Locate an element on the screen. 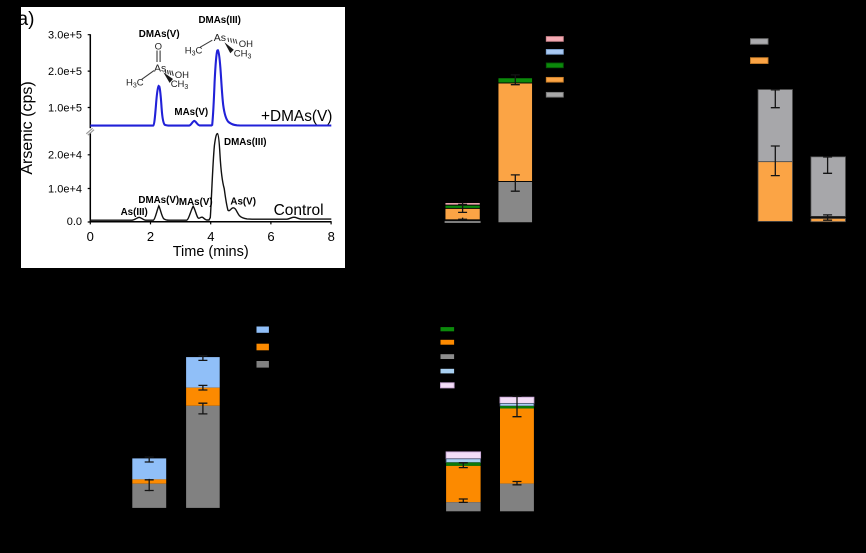 The image size is (866, 553). svg-text: 3.0e+5 is located at coordinates (65, 36).